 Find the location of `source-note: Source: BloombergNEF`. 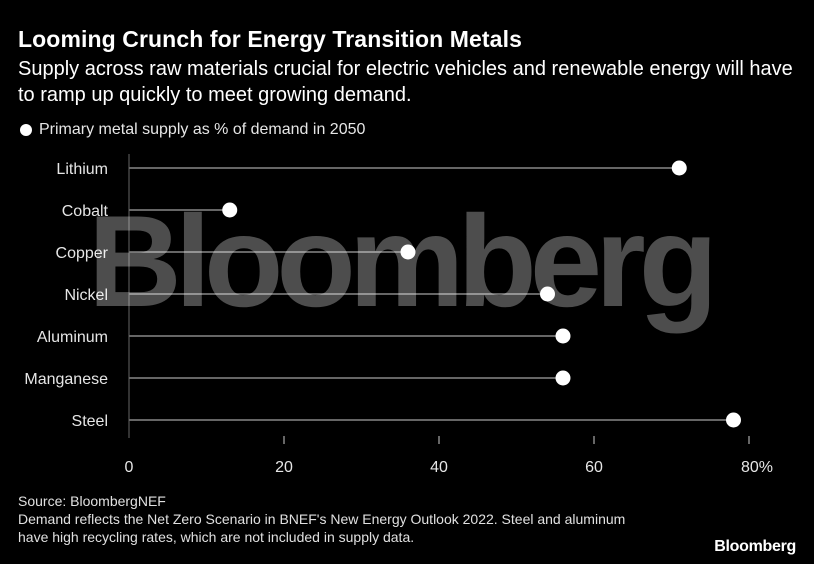

source-note: Source: BloombergNEF is located at coordinates (92, 501).